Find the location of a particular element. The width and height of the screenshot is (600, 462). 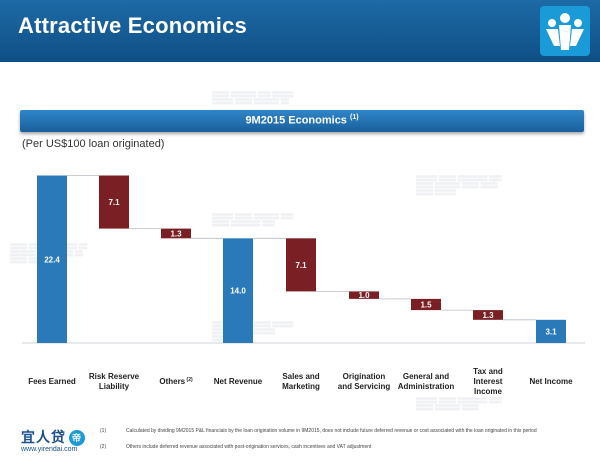

header-bar: Attractive Economics is located at coordinates (300, 31).